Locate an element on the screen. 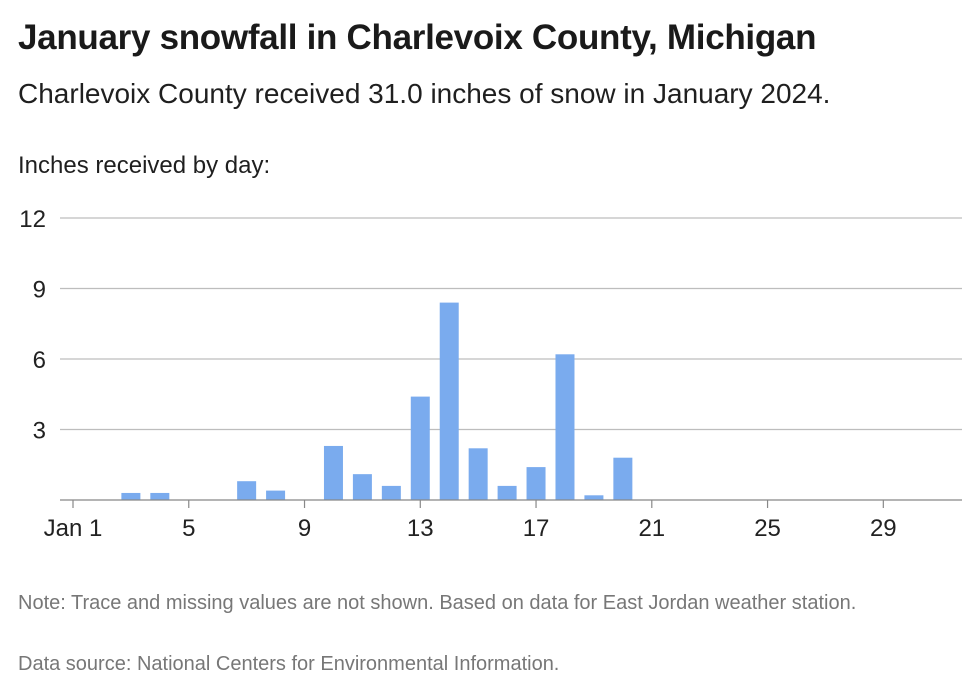  x-tick-label: 17 is located at coordinates (536, 528).